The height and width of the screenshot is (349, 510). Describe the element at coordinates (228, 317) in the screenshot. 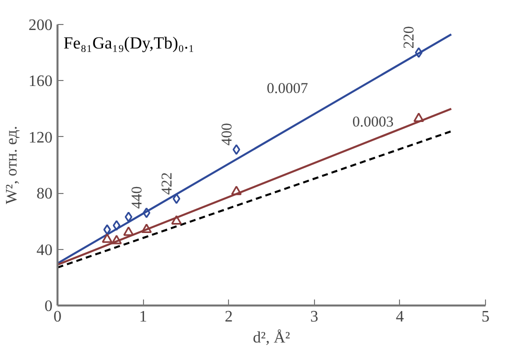

I see `x-tick-label: 2` at that location.